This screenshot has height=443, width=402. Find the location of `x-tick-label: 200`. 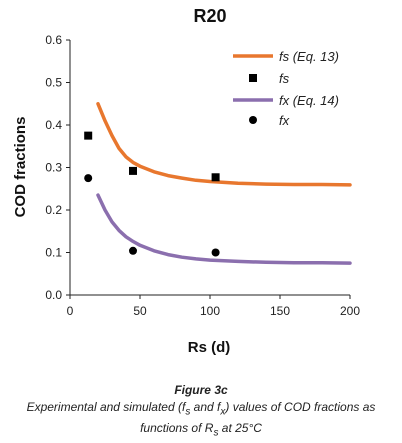

x-tick-label: 200 is located at coordinates (350, 311).